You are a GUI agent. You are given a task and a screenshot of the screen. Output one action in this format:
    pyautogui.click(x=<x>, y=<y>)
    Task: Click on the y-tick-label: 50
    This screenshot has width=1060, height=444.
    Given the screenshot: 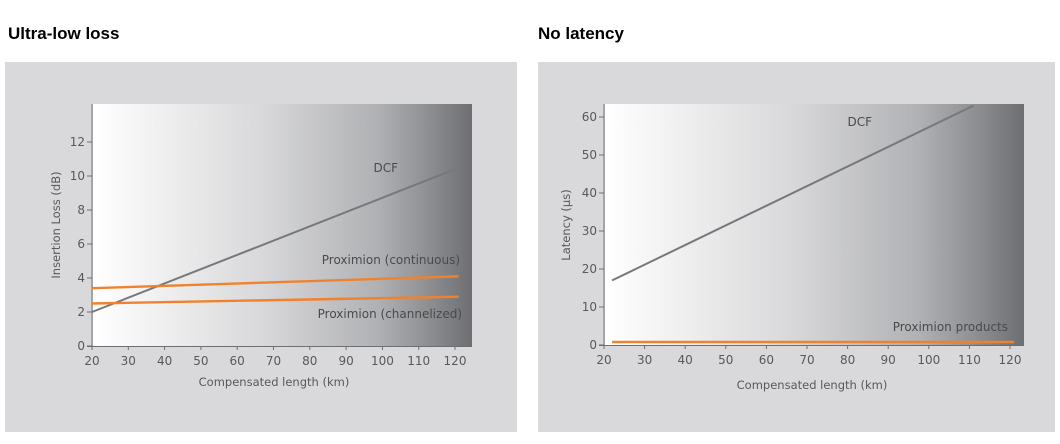 What is the action you would take?
    pyautogui.click(x=589, y=155)
    